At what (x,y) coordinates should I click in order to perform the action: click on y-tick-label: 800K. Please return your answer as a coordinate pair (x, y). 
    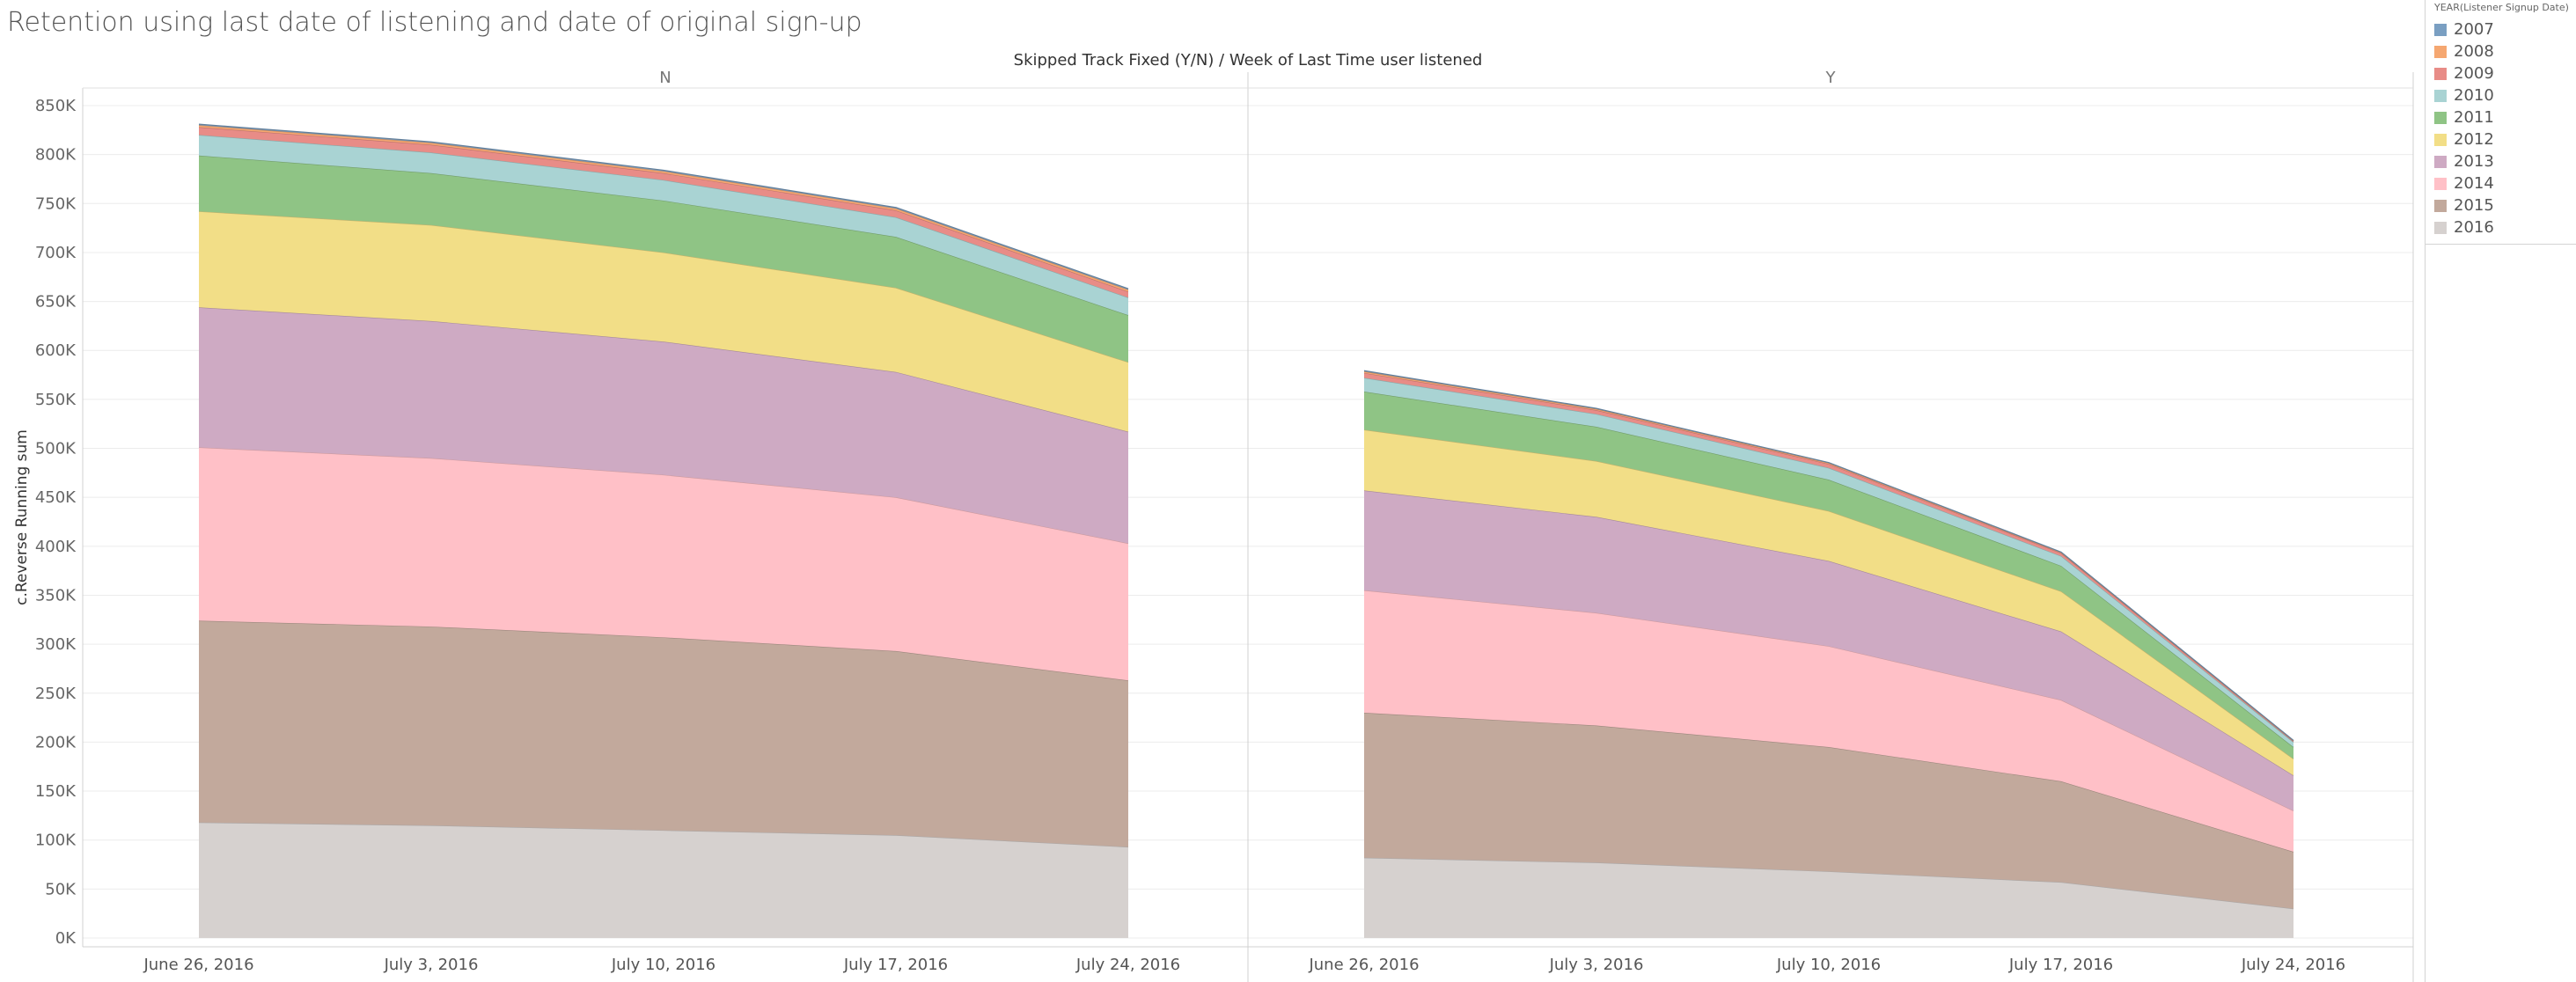
    Looking at the image, I should click on (56, 156).